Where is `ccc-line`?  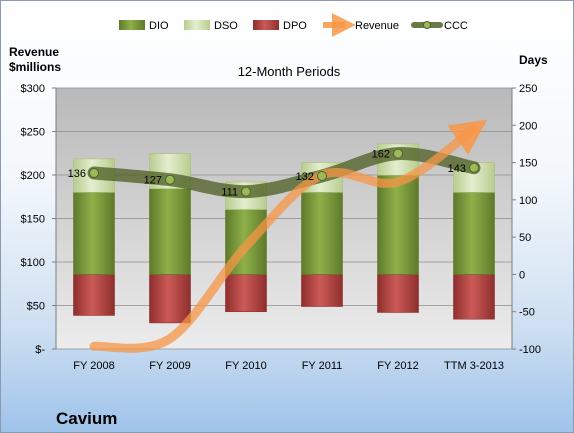
ccc-line is located at coordinates (284, 173).